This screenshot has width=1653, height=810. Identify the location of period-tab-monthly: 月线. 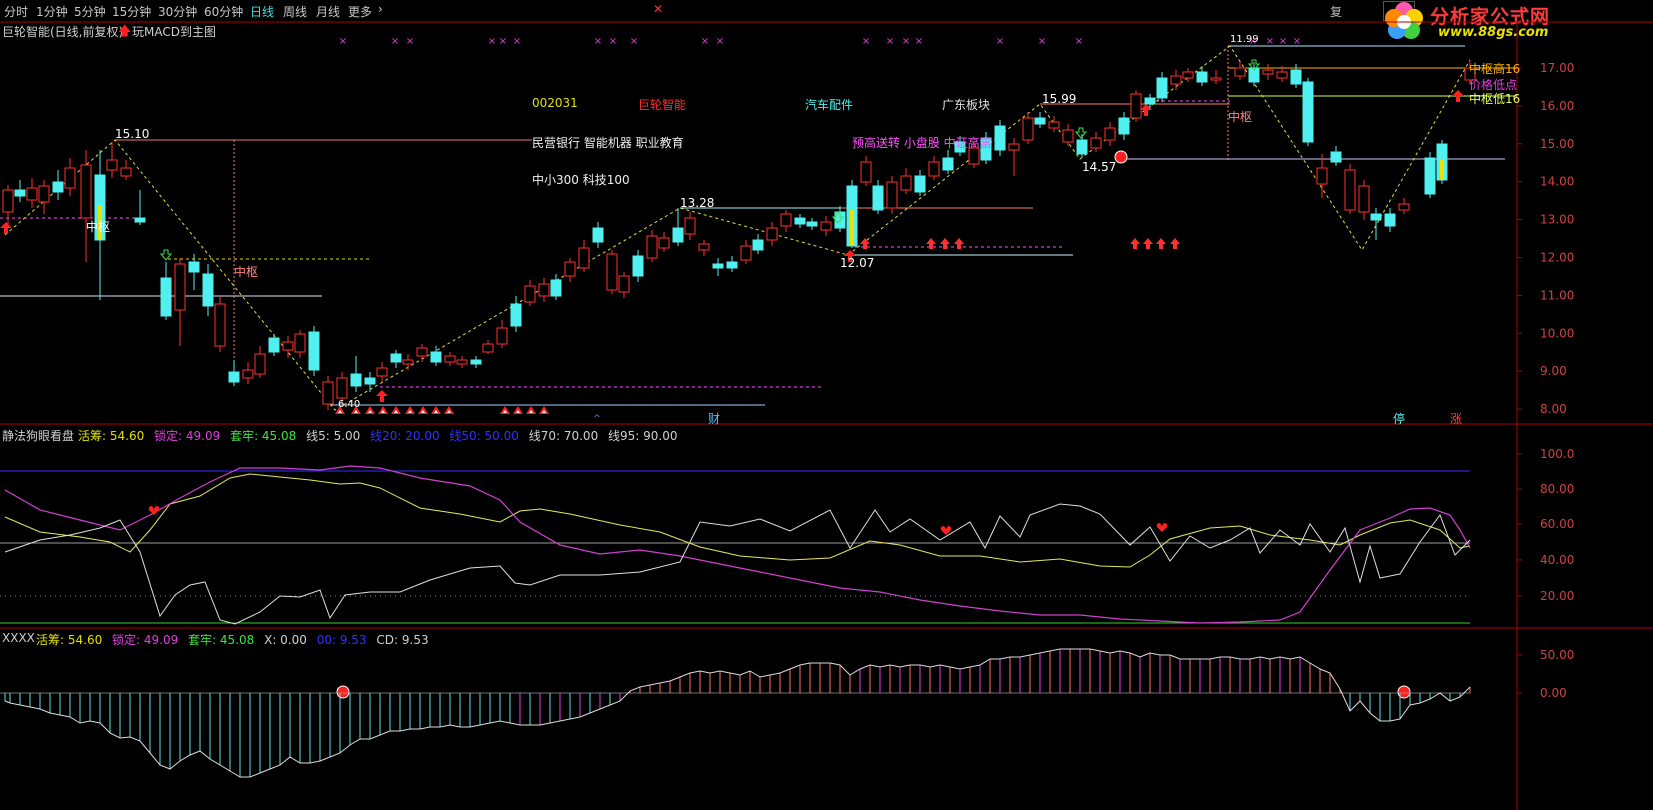
(328, 12).